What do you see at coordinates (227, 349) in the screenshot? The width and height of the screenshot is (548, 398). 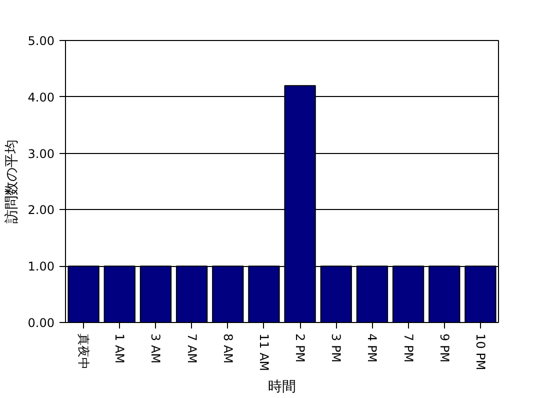 I see `x-tick-label: 8 AM` at bounding box center [227, 349].